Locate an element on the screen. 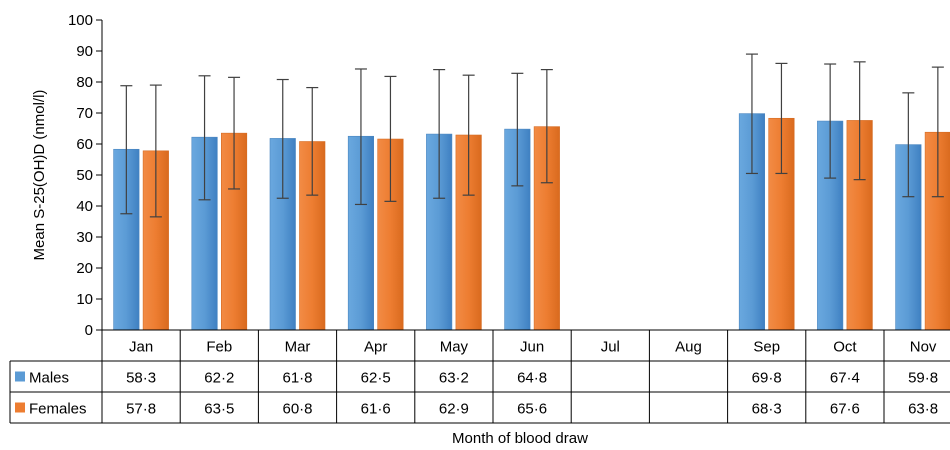 Image resolution: width=950 pixels, height=450 pixels. table-cell-value: 64·8 is located at coordinates (532, 378).